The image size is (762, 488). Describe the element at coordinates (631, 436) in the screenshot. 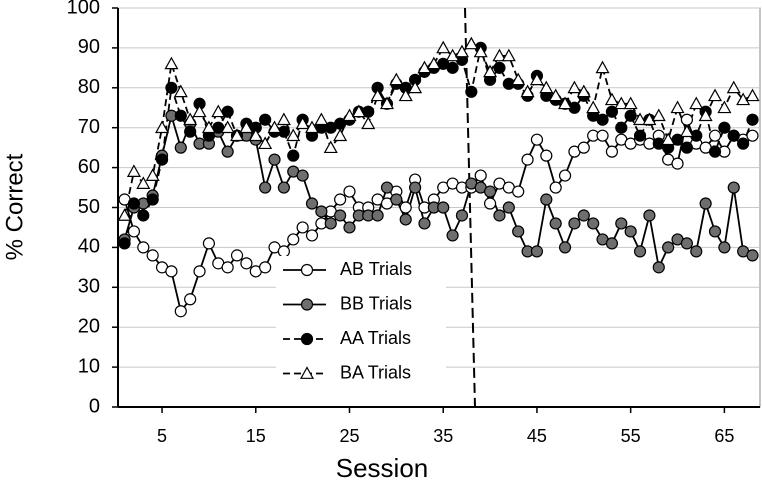

I see `x-tick-label: 55` at that location.